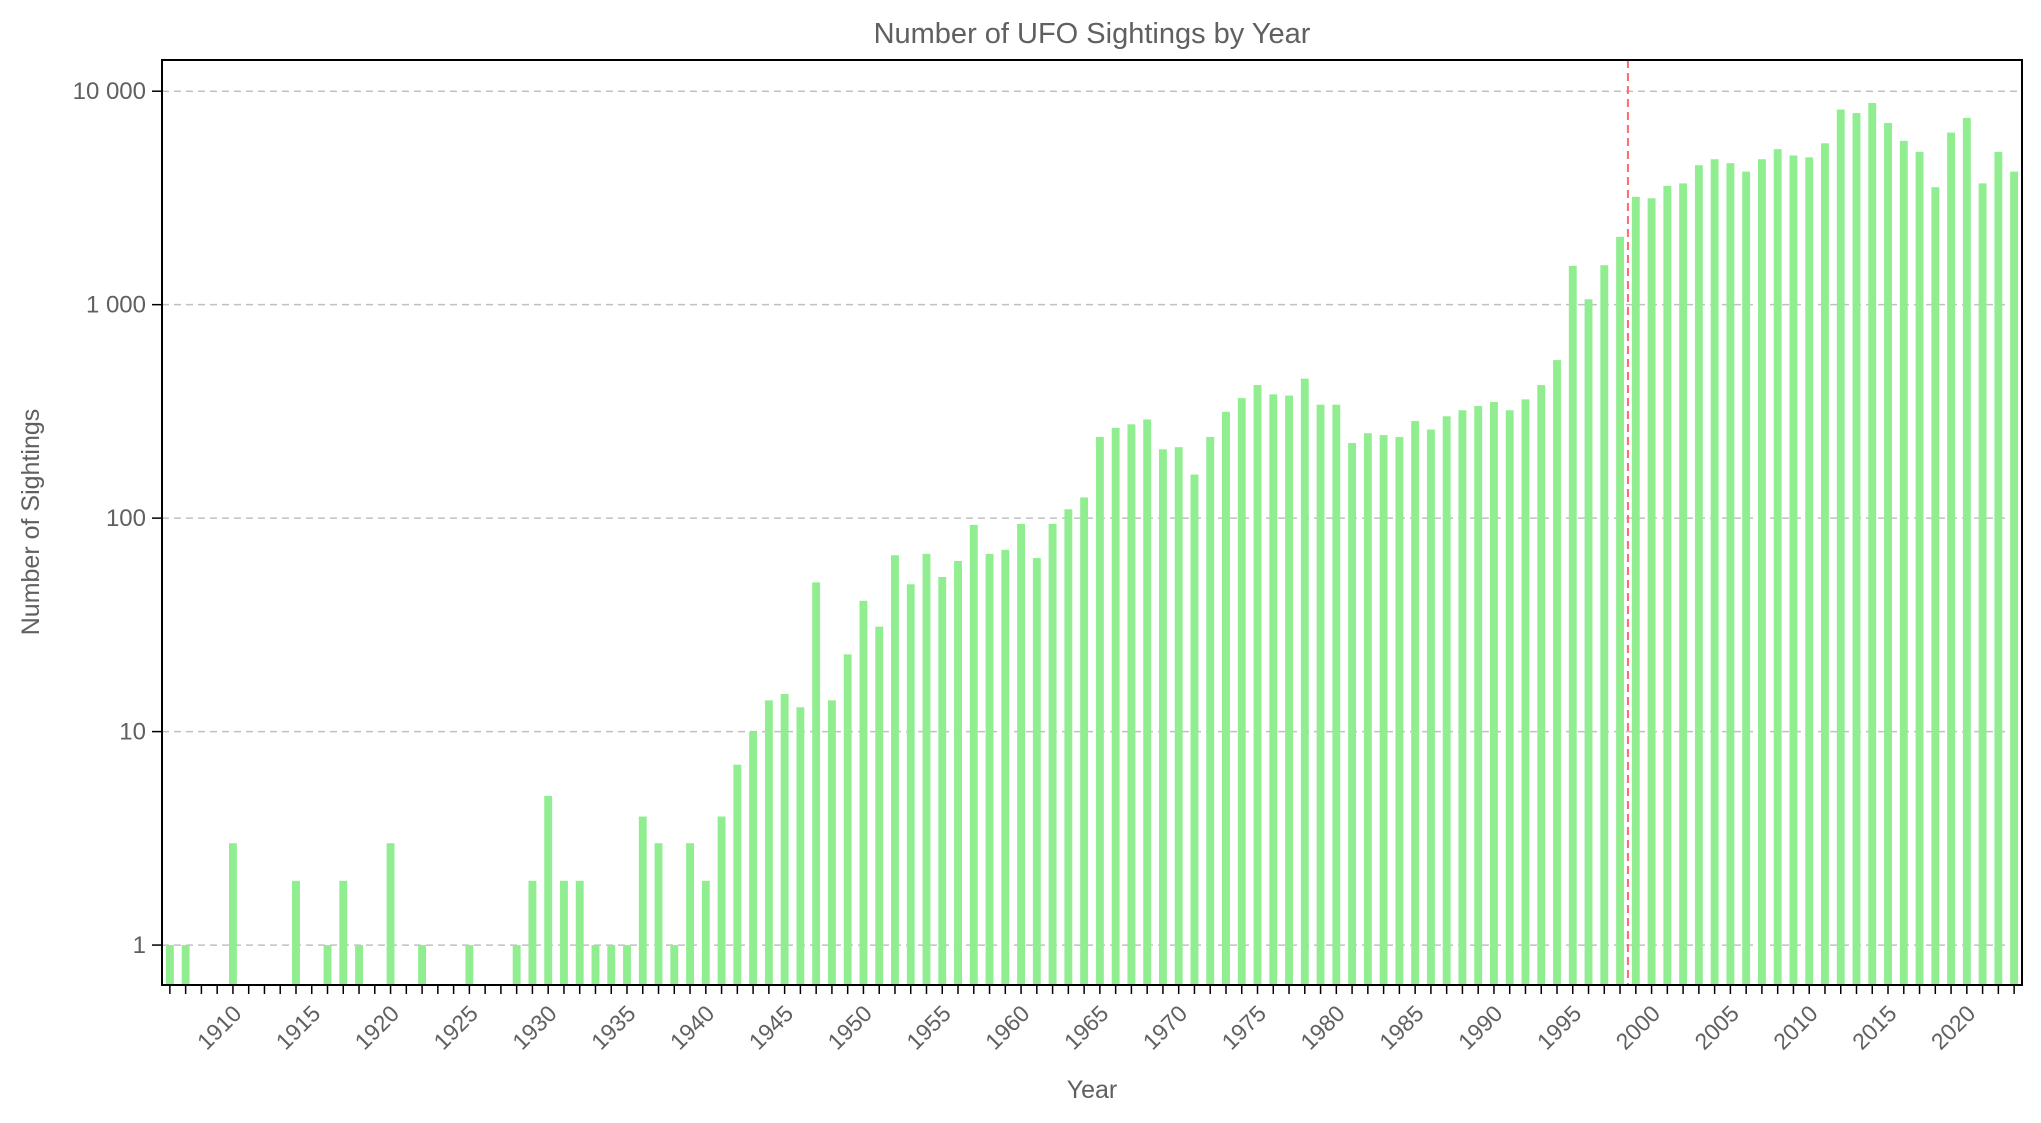  What do you see at coordinates (548, 890) in the screenshot?
I see `bar-1930` at bounding box center [548, 890].